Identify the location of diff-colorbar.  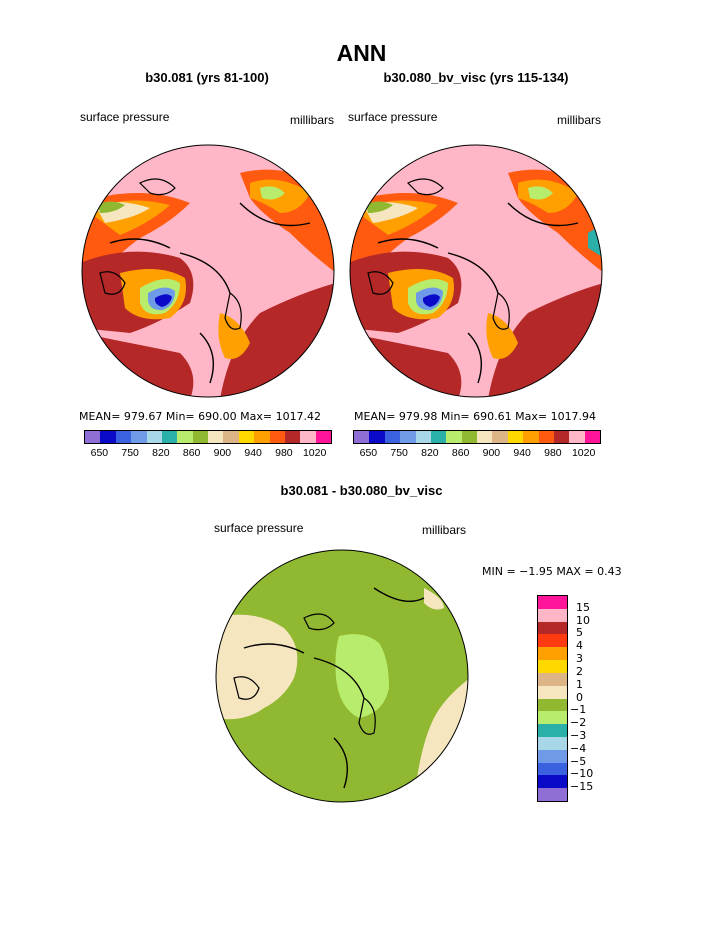
(552, 698).